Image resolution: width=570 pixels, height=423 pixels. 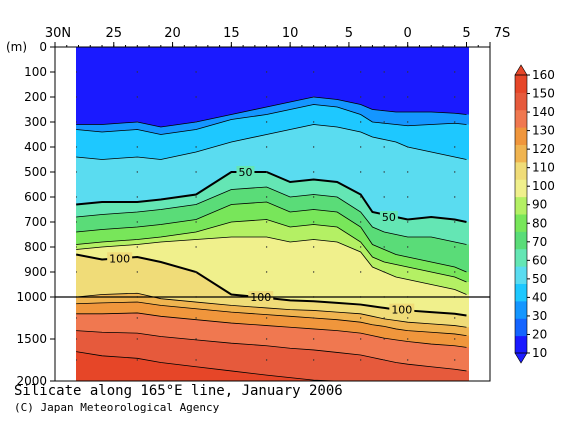 I want to click on colorbar-label: 150, so click(x=543, y=94).